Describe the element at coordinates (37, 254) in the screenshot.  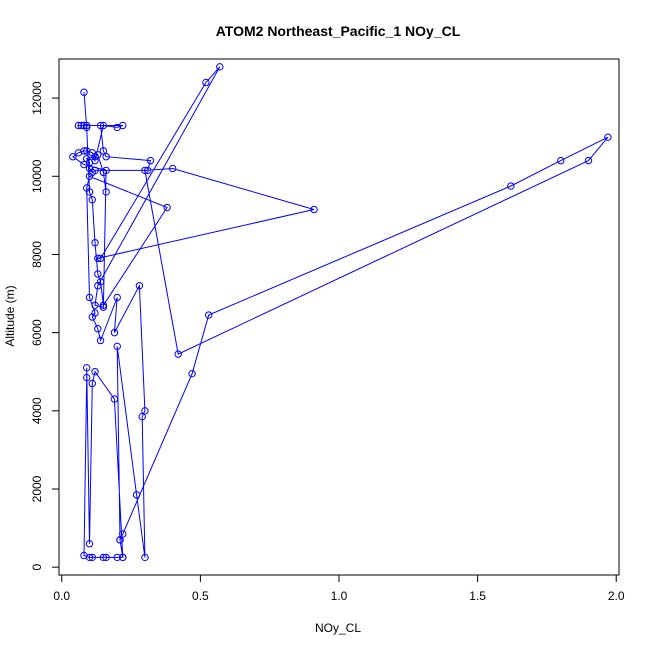
I see `y-tick-label: 8000` at that location.